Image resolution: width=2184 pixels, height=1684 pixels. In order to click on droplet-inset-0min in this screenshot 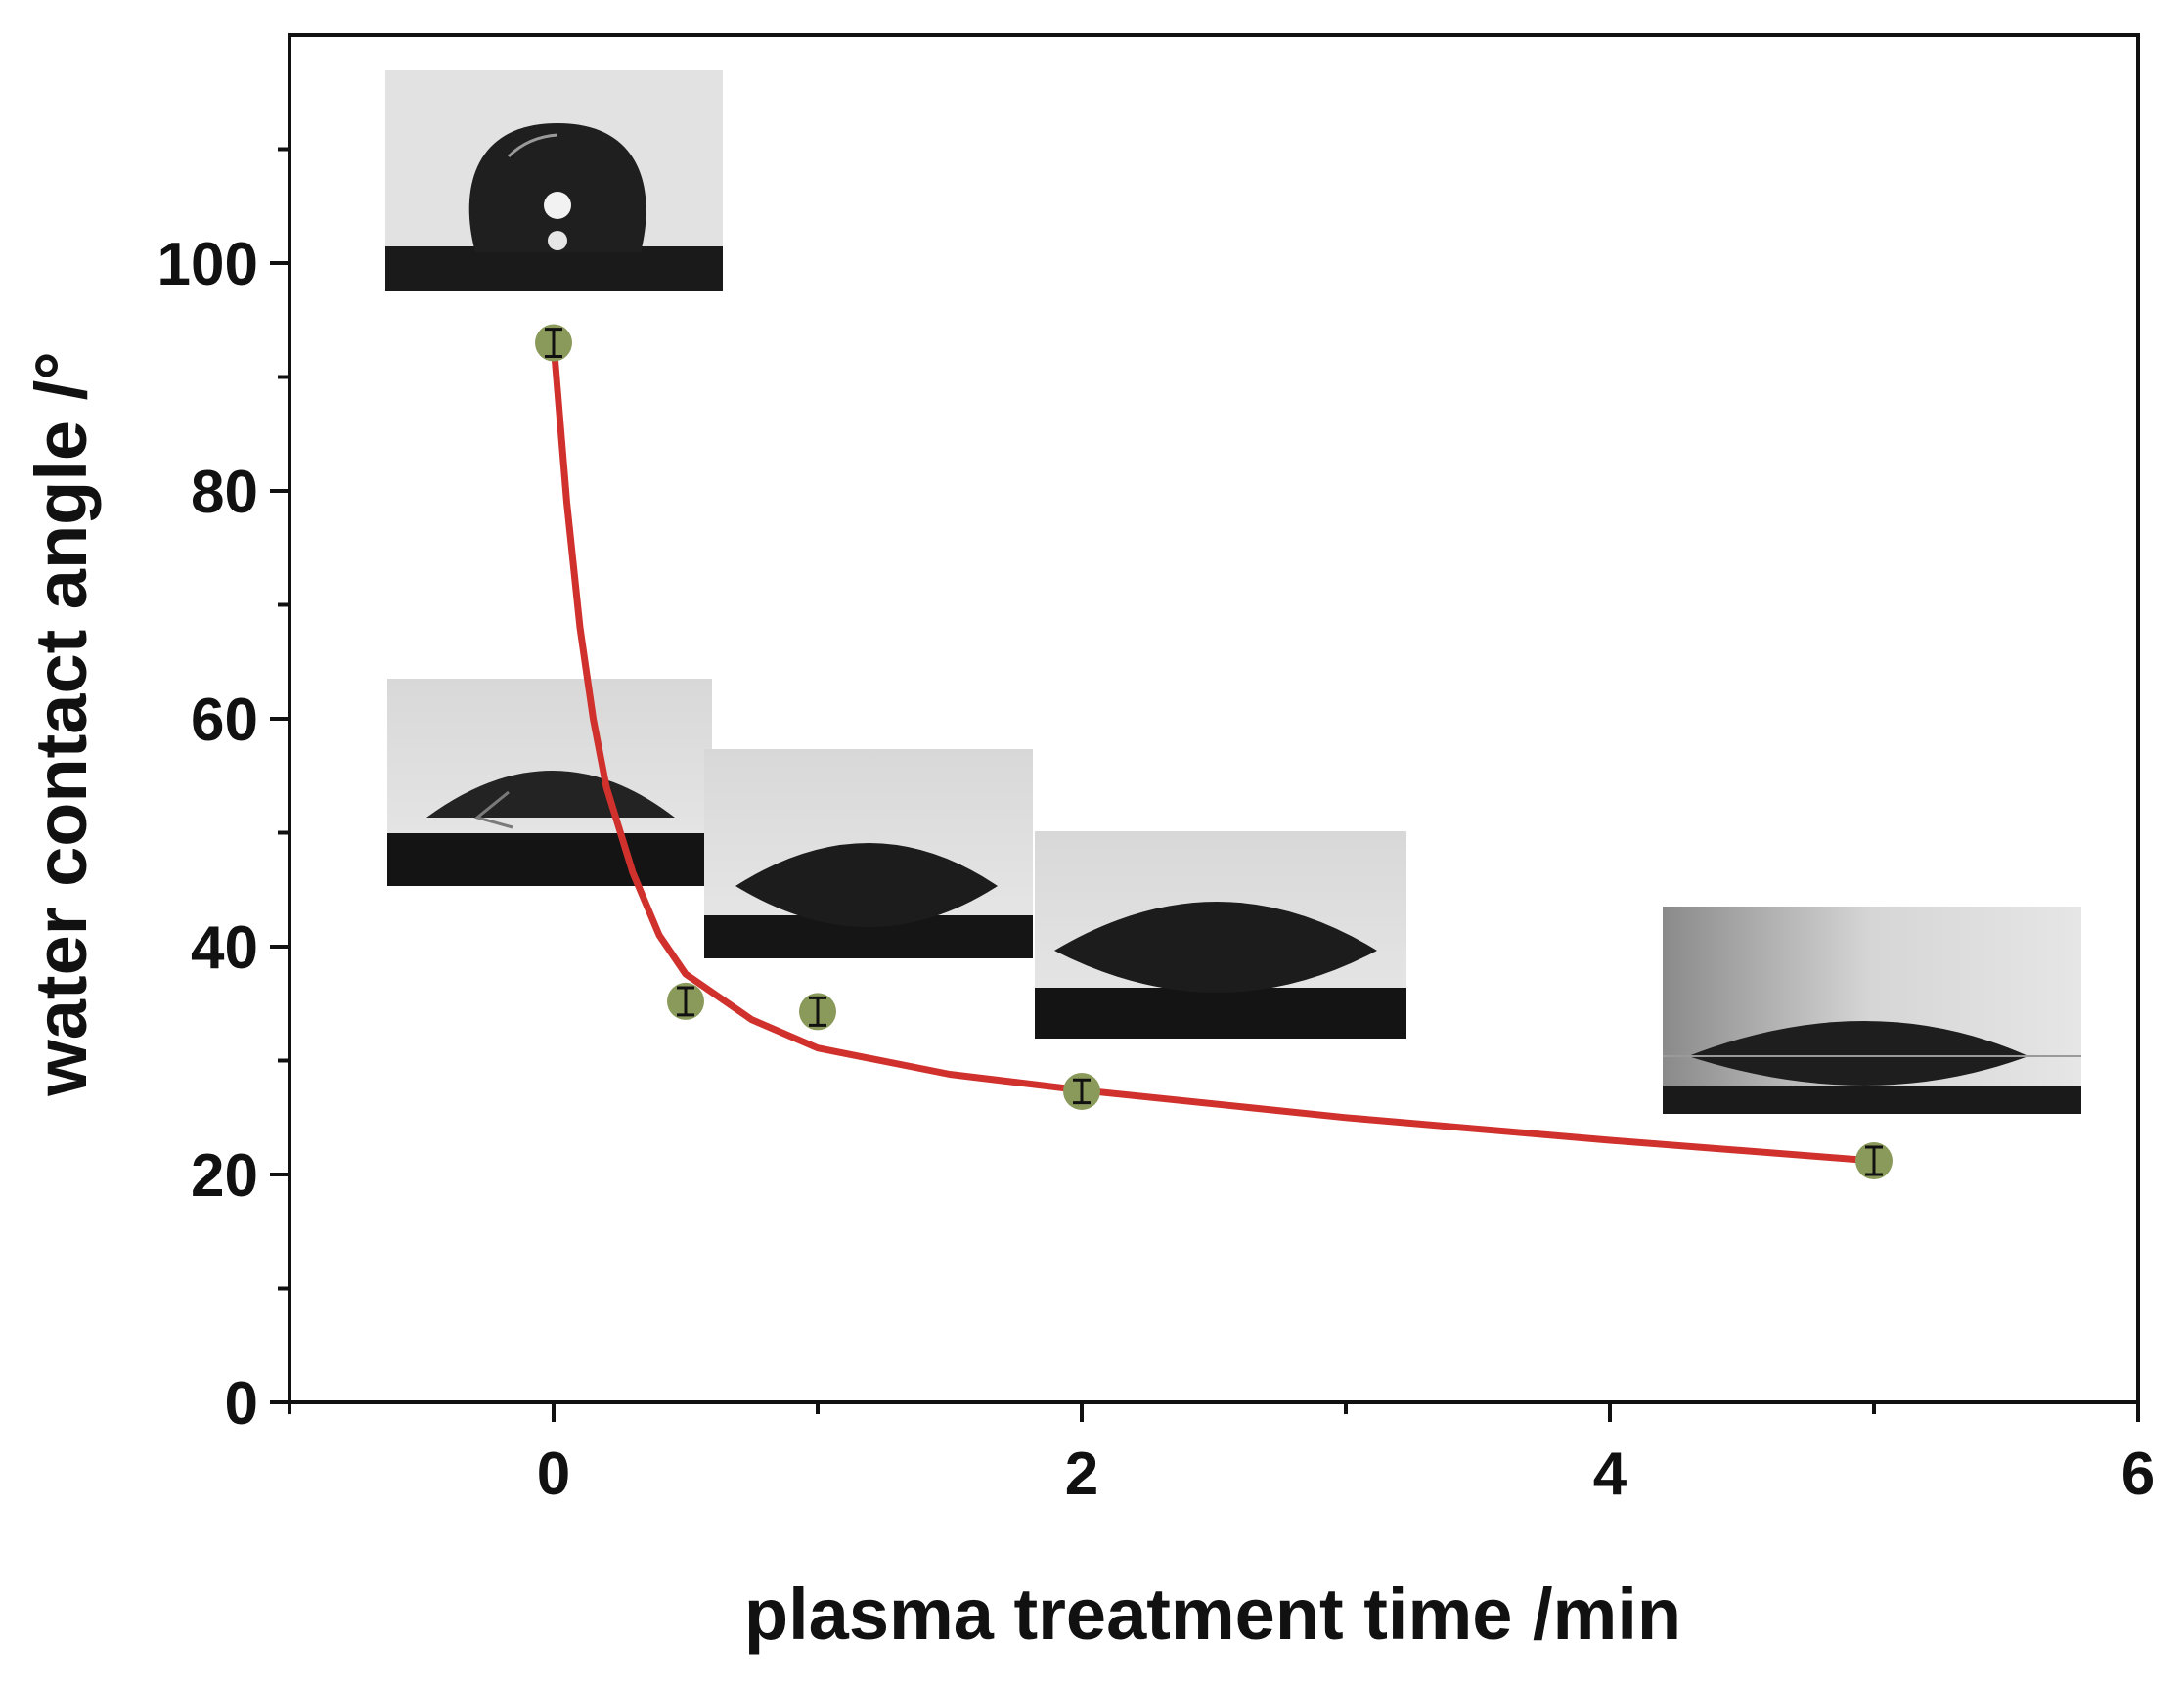, I will do `click(554, 180)`.